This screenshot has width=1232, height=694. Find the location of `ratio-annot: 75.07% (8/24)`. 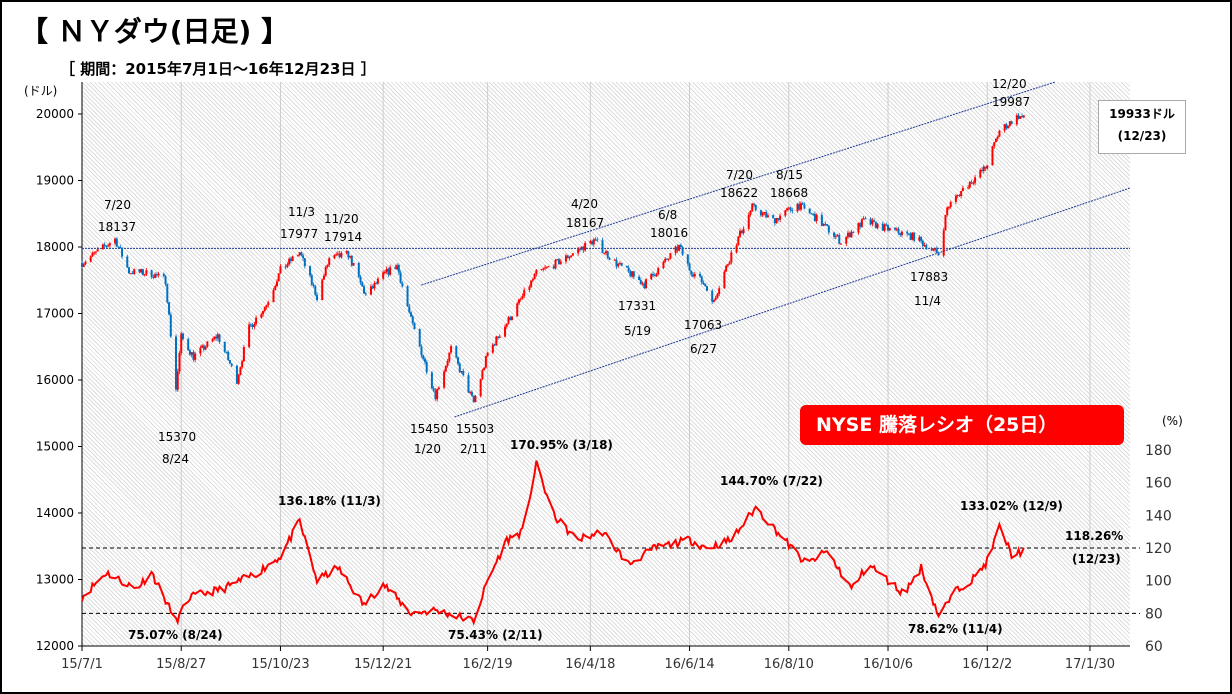

ratio-annot: 75.07% (8/24) is located at coordinates (175, 635).